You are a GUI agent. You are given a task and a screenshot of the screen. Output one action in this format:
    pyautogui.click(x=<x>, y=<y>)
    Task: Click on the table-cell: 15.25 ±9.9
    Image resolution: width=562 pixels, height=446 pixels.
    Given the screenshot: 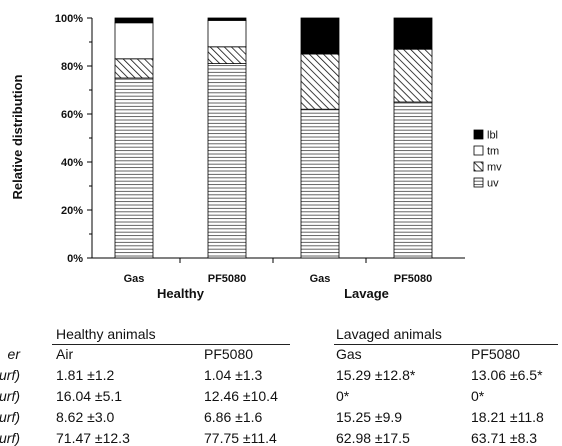 What is the action you would take?
    pyautogui.click(x=369, y=417)
    